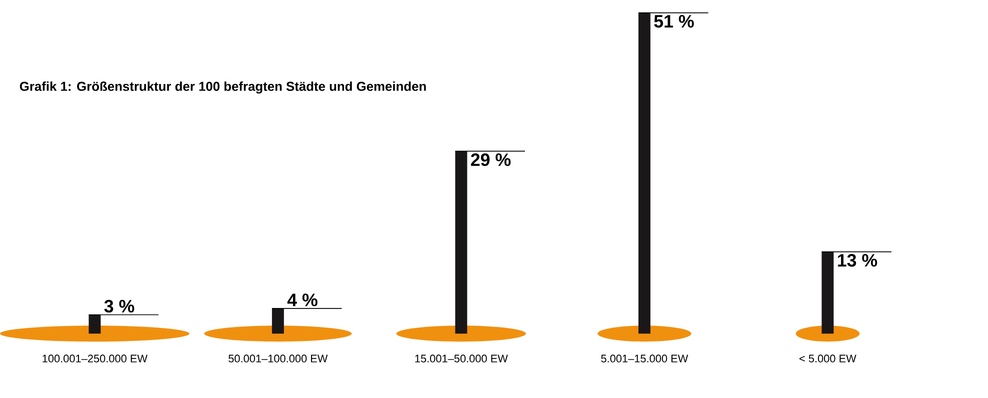  I want to click on x-tick-label: 5.001–15.000 EW, so click(644, 358).